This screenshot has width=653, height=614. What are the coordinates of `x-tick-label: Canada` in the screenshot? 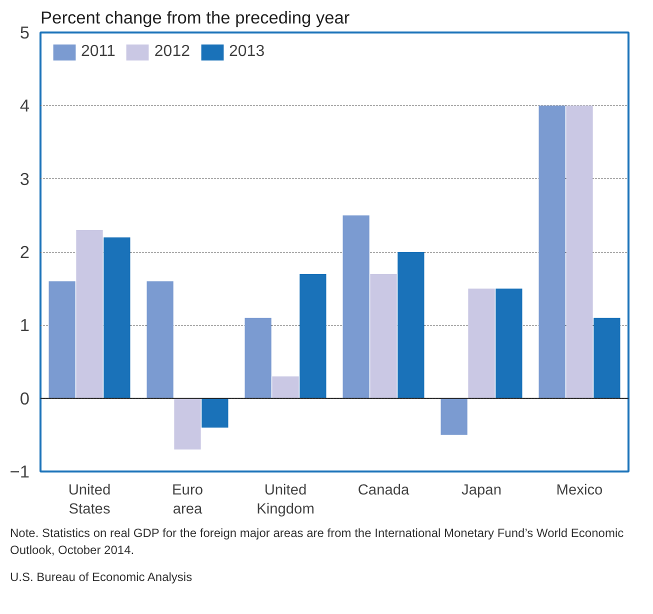 It's located at (384, 490).